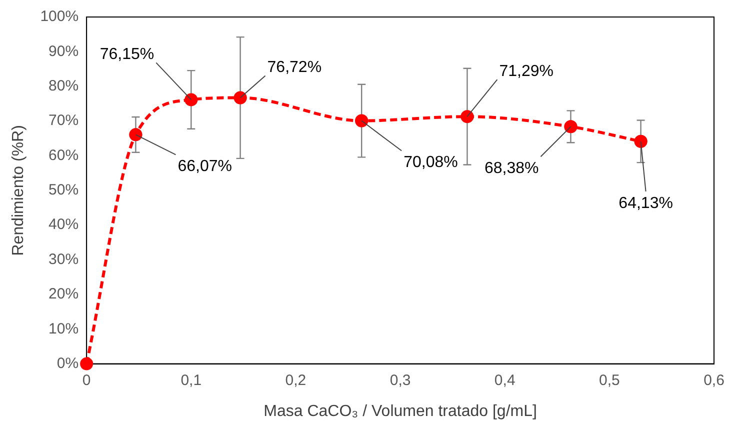 The height and width of the screenshot is (430, 738). Describe the element at coordinates (295, 380) in the screenshot. I see `x-tick-label: 0,2` at that location.